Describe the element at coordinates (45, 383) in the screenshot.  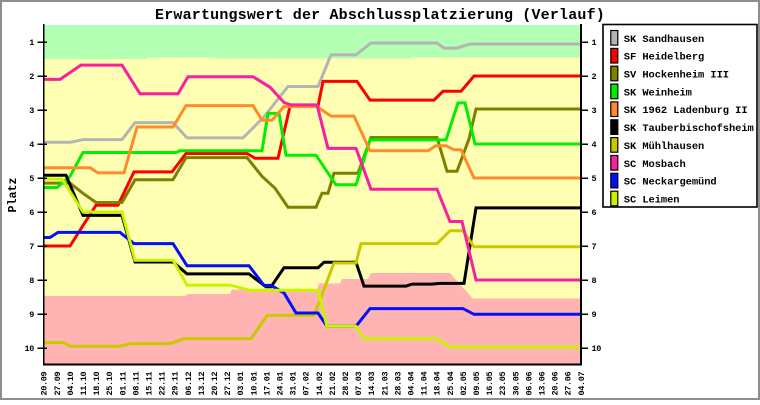
I see `svg-text: 20.09` at that location.